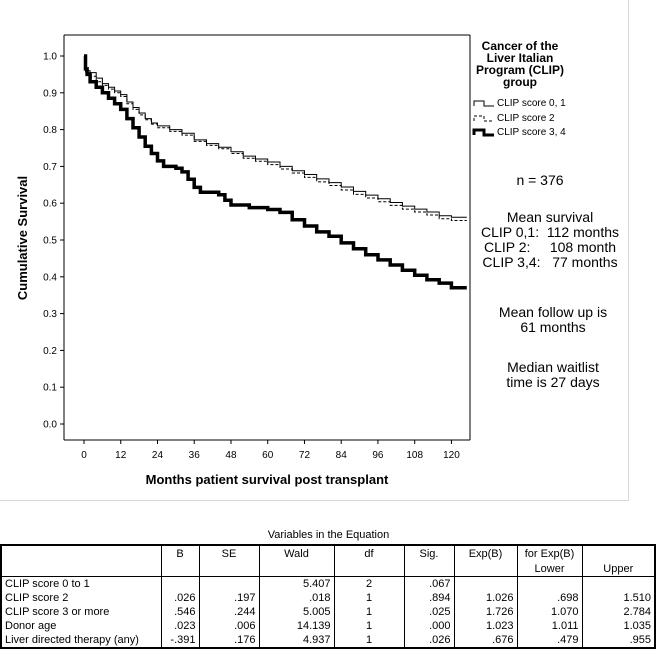 This screenshot has width=657, height=668. I want to click on table-header-cell: Wald, so click(296, 552).